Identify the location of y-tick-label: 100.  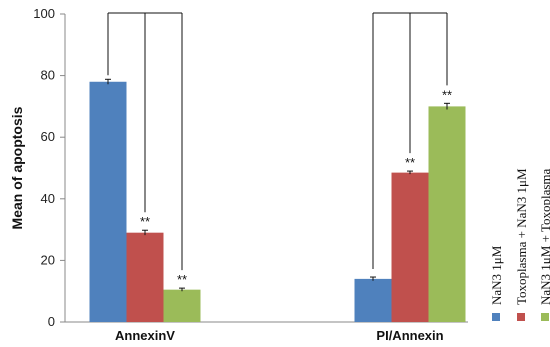
(44, 13).